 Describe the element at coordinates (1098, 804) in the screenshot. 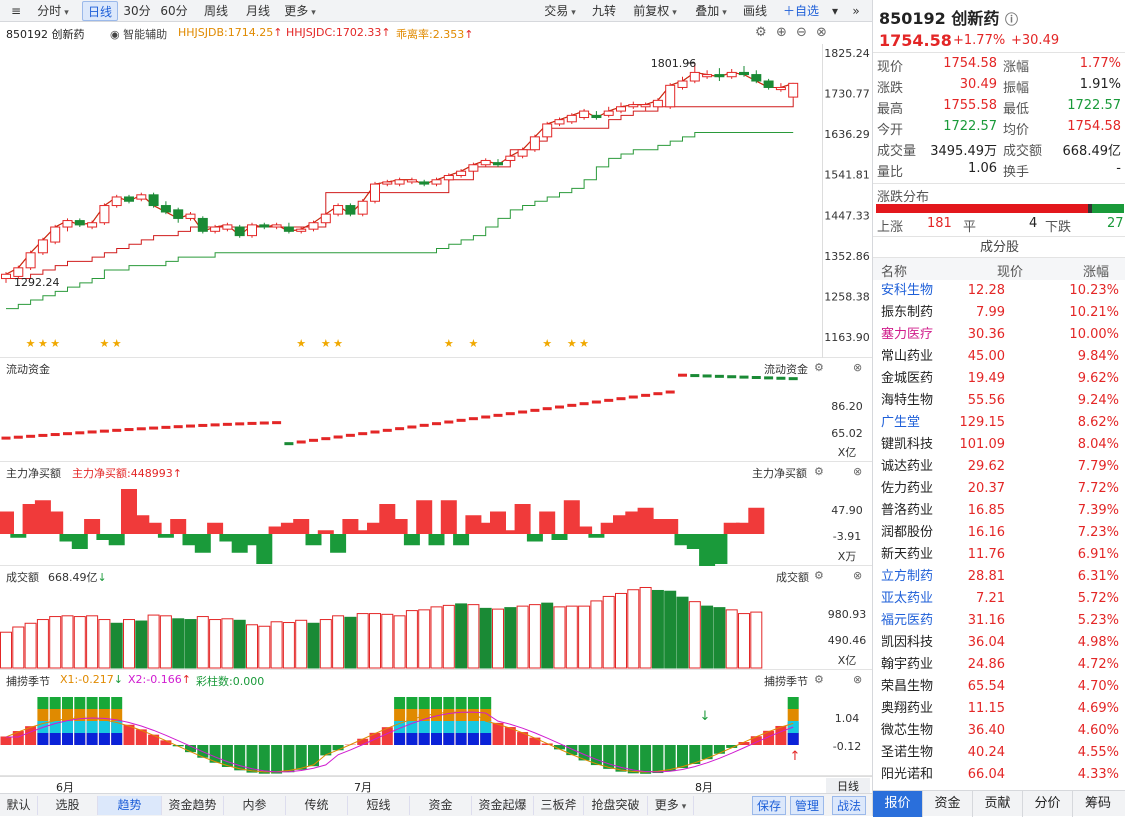

I see `tab-chips: 筹码` at that location.